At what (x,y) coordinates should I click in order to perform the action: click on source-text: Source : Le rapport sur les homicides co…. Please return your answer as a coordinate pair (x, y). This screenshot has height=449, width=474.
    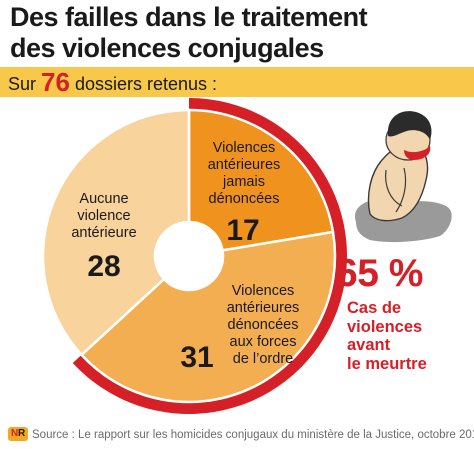
    Looking at the image, I should click on (253, 435).